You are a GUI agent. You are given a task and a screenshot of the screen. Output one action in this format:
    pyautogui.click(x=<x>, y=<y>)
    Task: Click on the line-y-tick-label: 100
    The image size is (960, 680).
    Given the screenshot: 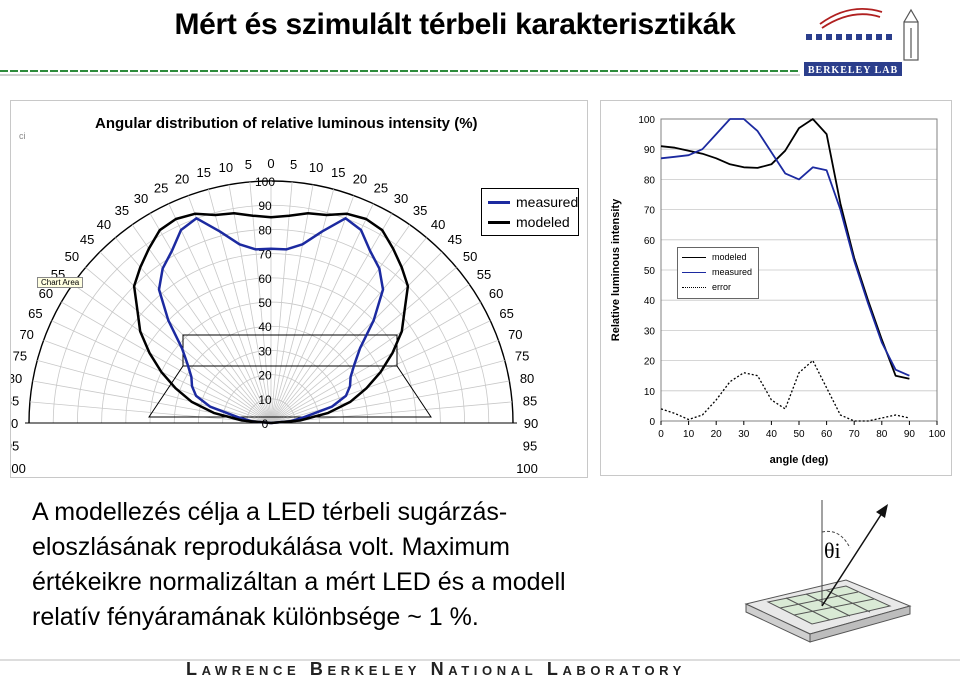 What is the action you would take?
    pyautogui.click(x=646, y=120)
    